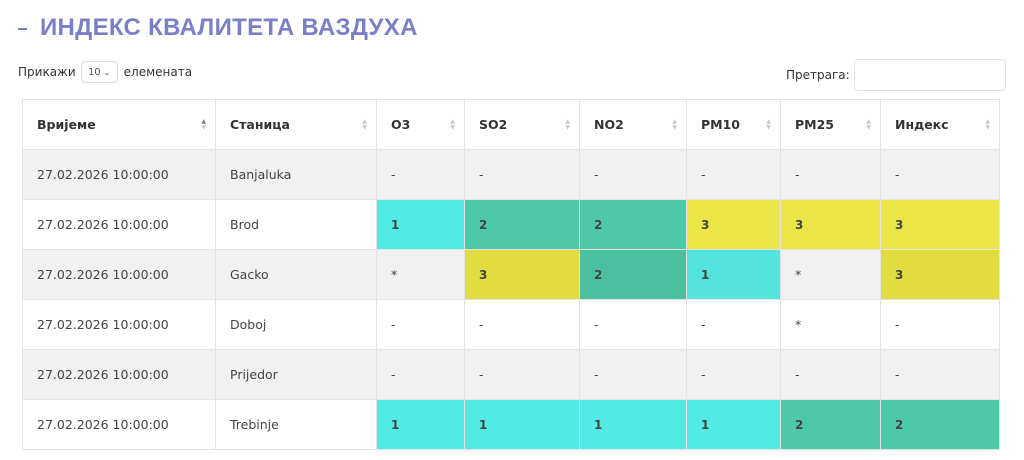  What do you see at coordinates (609, 124) in the screenshot?
I see `column-header-label: NO2` at bounding box center [609, 124].